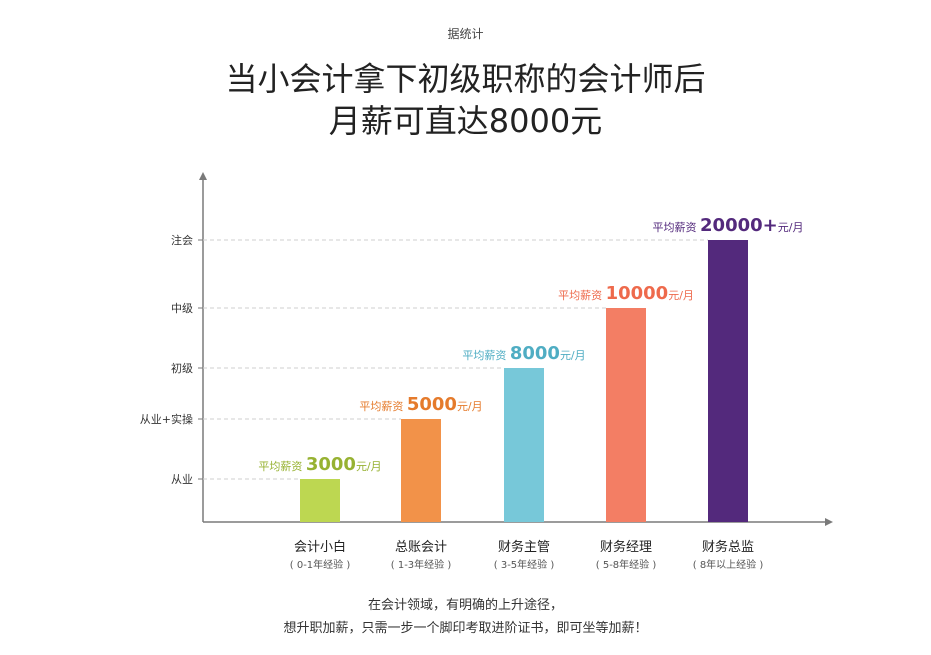 The image size is (931, 655). I want to click on y-tick-label: 初级, so click(182, 368).